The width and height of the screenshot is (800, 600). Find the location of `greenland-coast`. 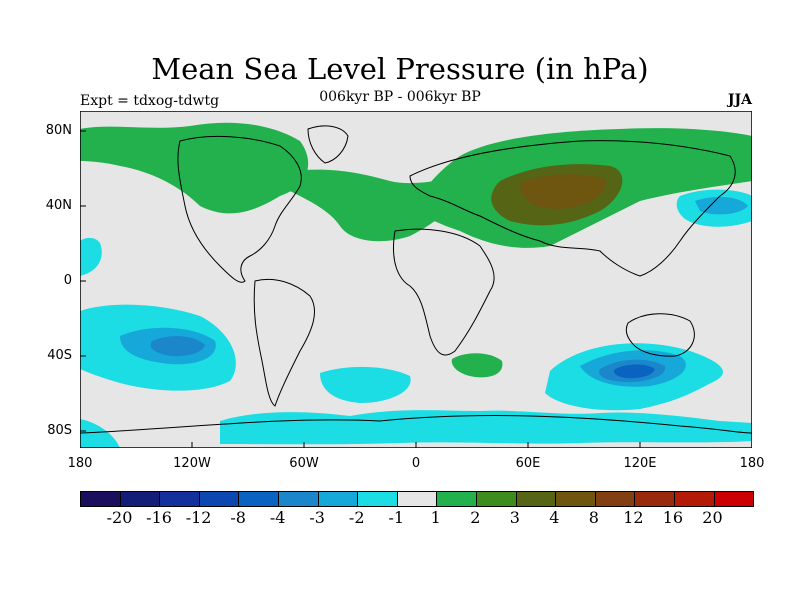

greenland-coast is located at coordinates (328, 144).